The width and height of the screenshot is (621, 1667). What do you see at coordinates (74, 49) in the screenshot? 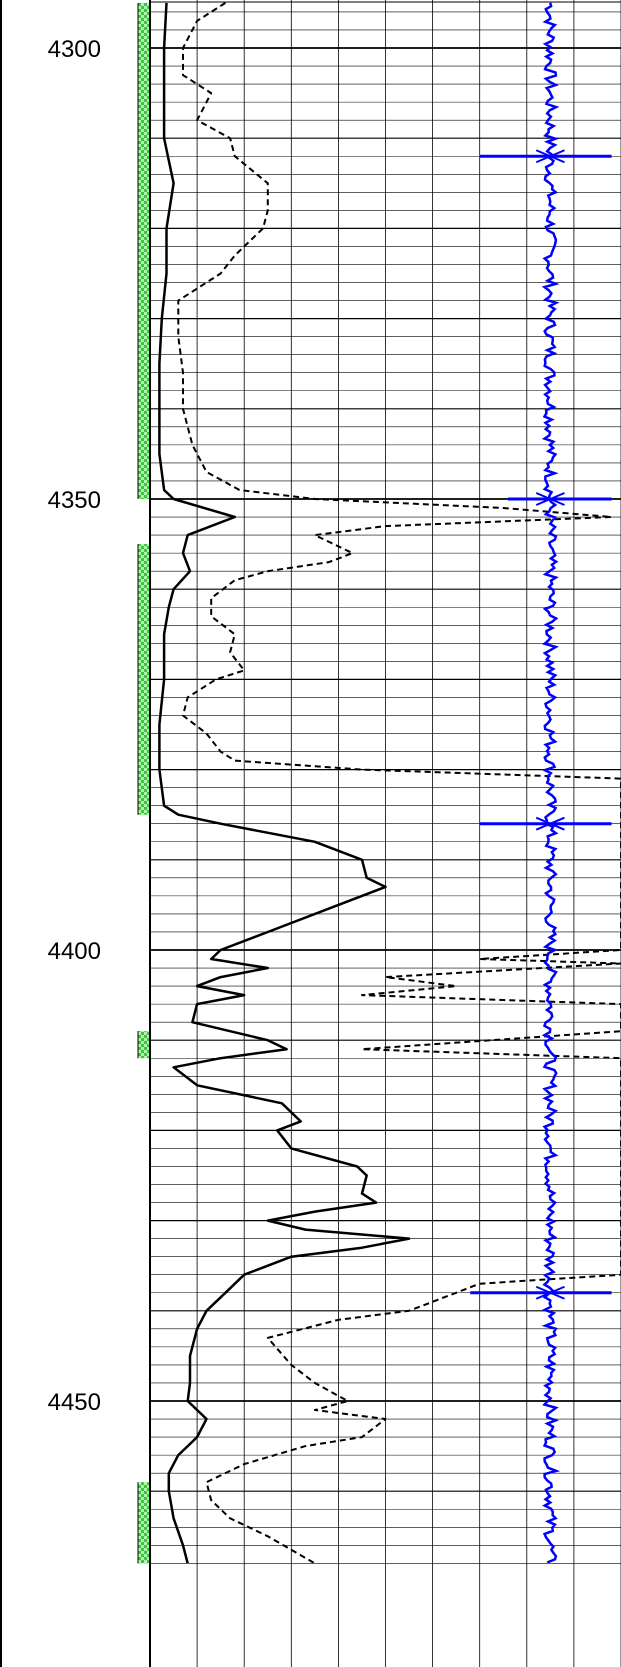
I see `depth-tick-label: 4300` at bounding box center [74, 49].